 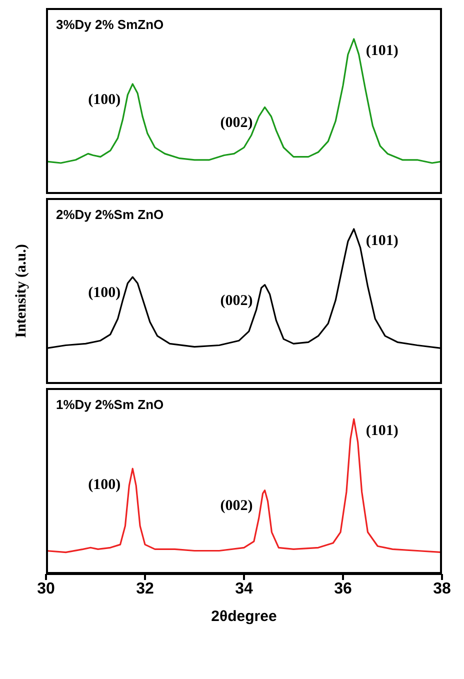 I want to click on x-tick-label: 32, so click(x=145, y=589).